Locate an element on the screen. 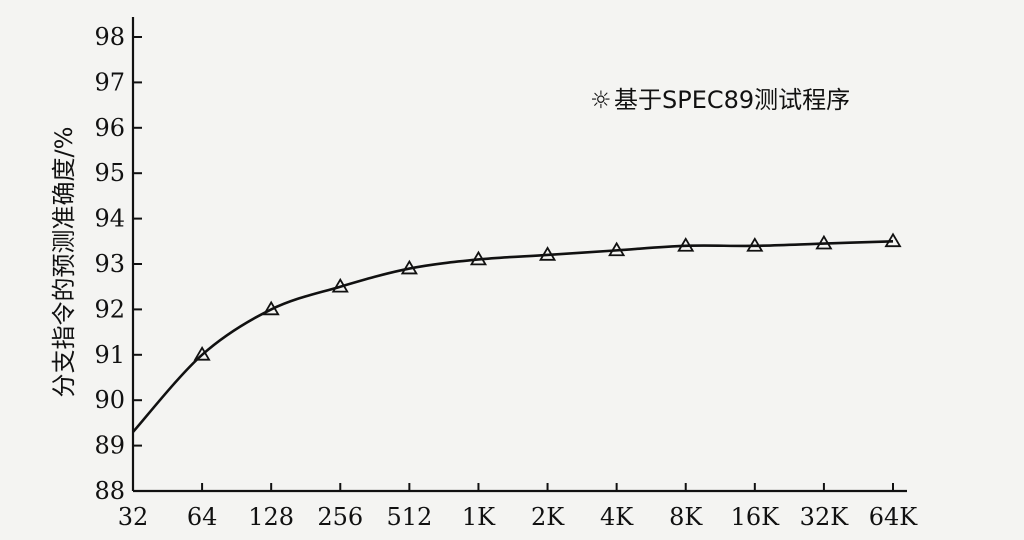 Image resolution: width=1024 pixels, height=540 pixels. x-tick-label: 512 is located at coordinates (409, 517).